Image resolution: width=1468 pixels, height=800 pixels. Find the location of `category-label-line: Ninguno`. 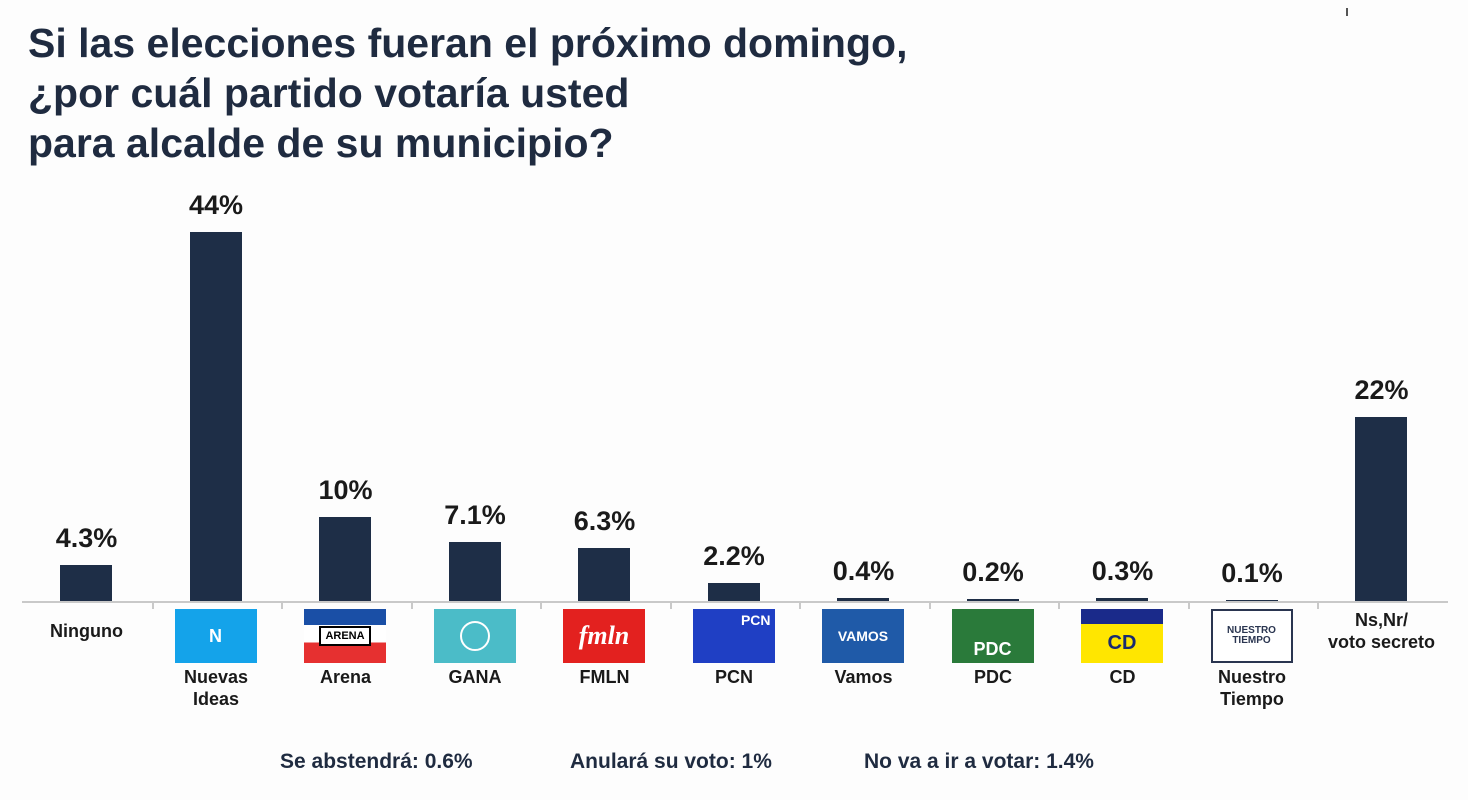

category-label-line: Ninguno is located at coordinates (86, 631).